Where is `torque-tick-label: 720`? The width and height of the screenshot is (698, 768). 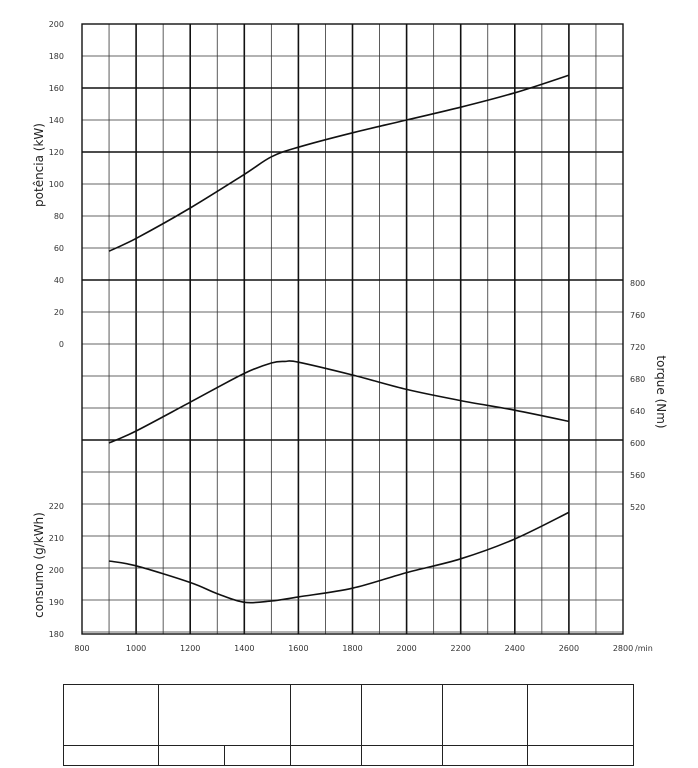 torque-tick-label: 720 is located at coordinates (637, 347).